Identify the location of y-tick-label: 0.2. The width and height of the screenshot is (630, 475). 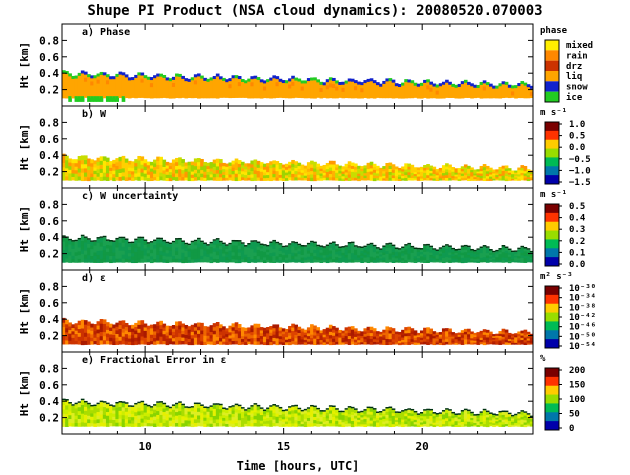
(49, 418).